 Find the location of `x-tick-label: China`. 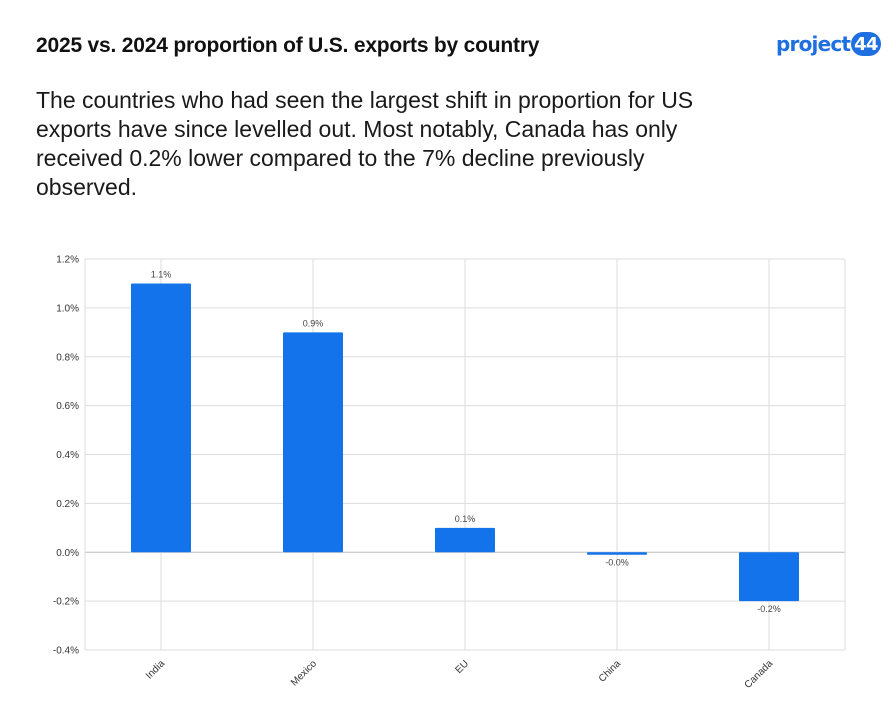

x-tick-label: China is located at coordinates (610, 671).